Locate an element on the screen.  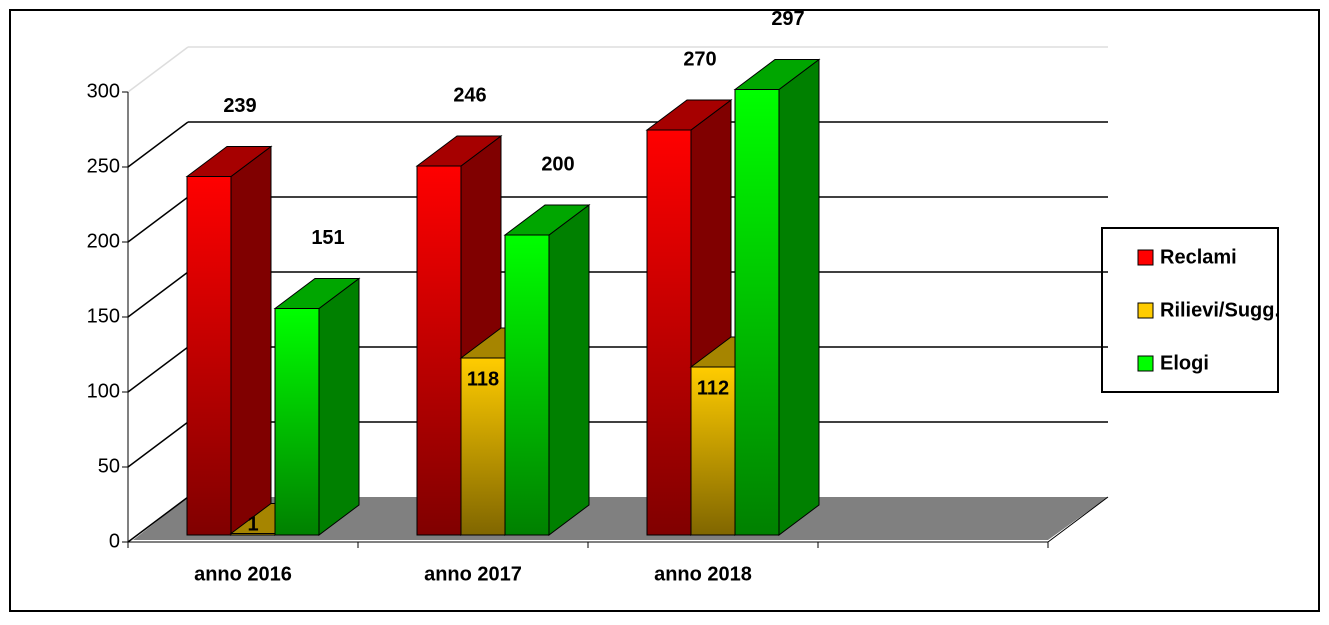
x-tick-label: anno 2017 is located at coordinates (473, 574).